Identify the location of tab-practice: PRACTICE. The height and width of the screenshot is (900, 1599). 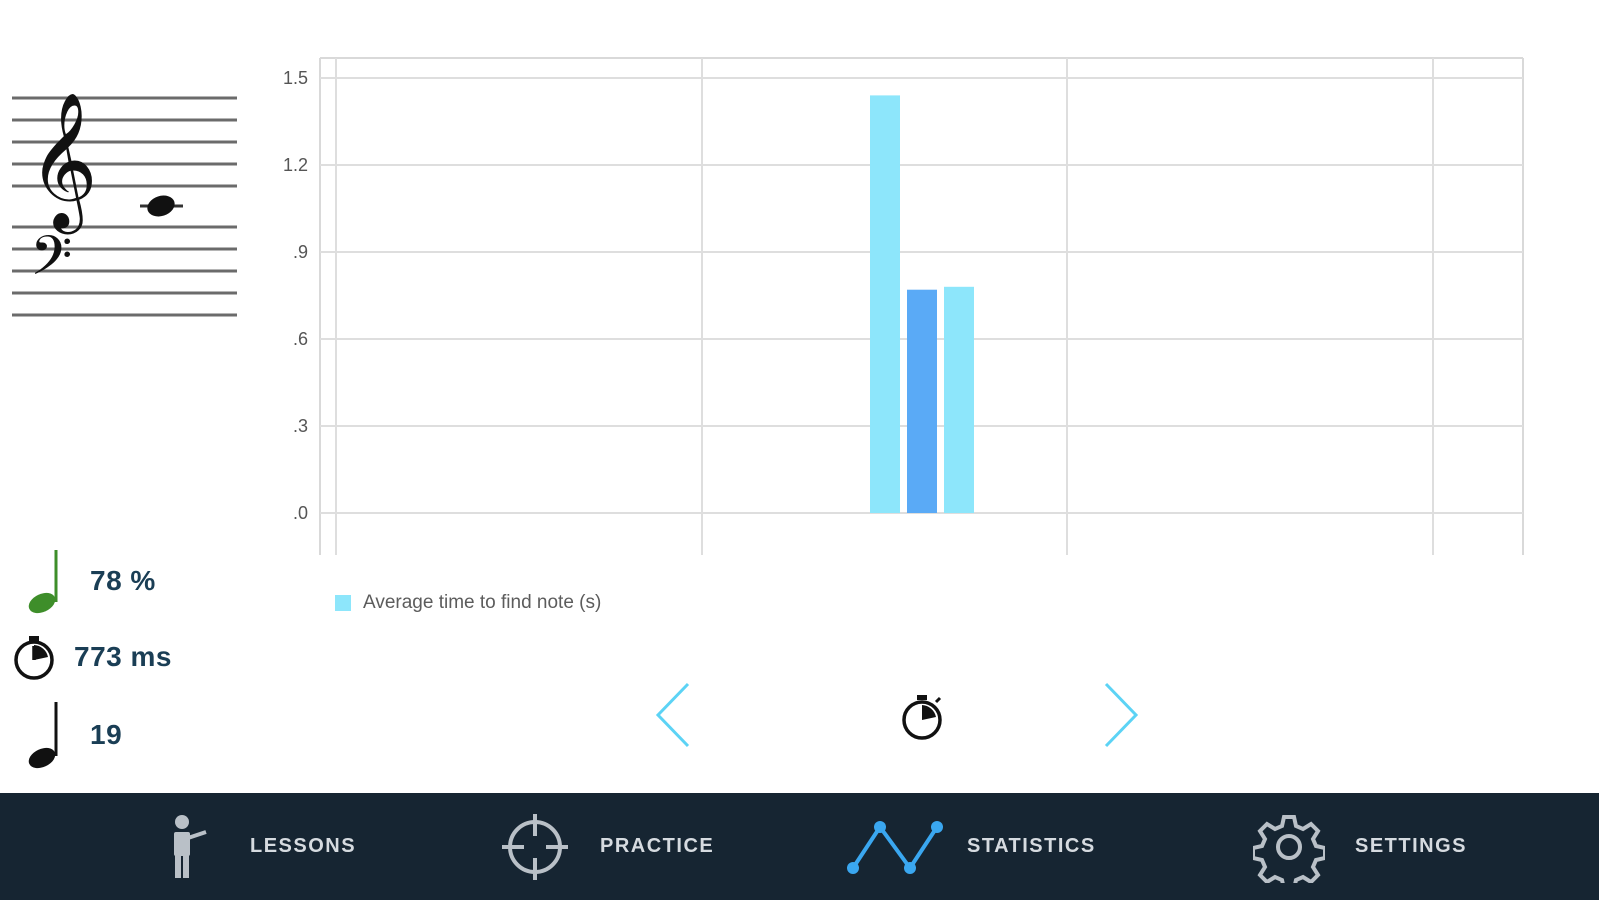
(607, 846).